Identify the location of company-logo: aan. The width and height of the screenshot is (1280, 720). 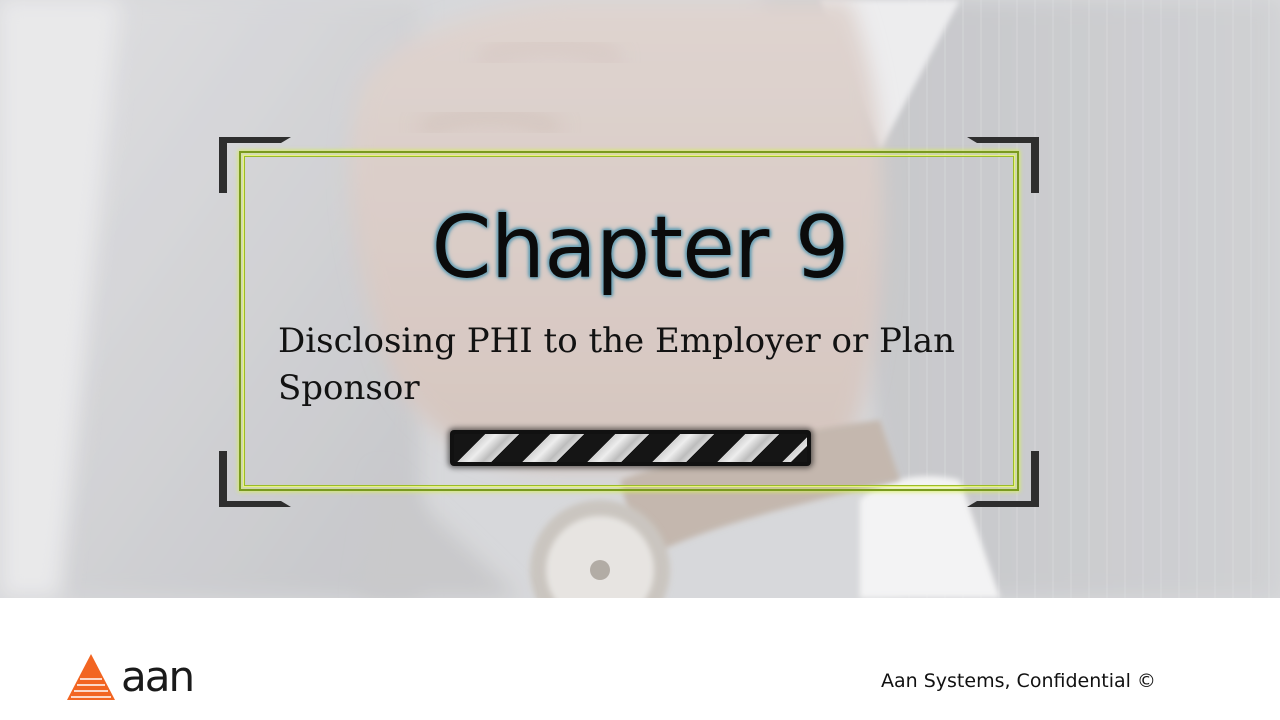
(131, 675).